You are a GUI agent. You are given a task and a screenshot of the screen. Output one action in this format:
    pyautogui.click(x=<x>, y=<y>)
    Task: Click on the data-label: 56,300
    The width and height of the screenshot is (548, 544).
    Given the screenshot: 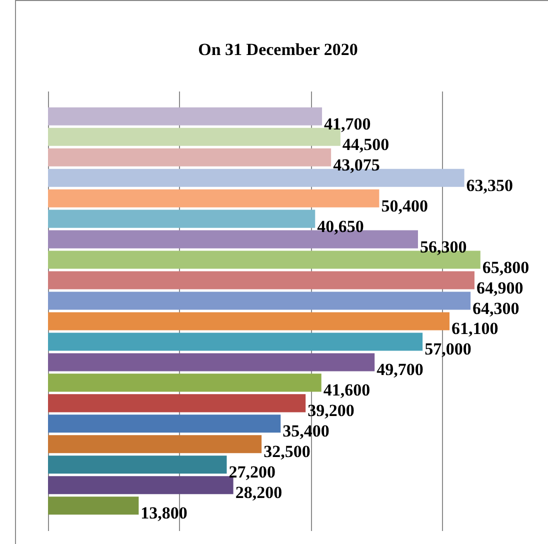 What is the action you would take?
    pyautogui.click(x=443, y=246)
    